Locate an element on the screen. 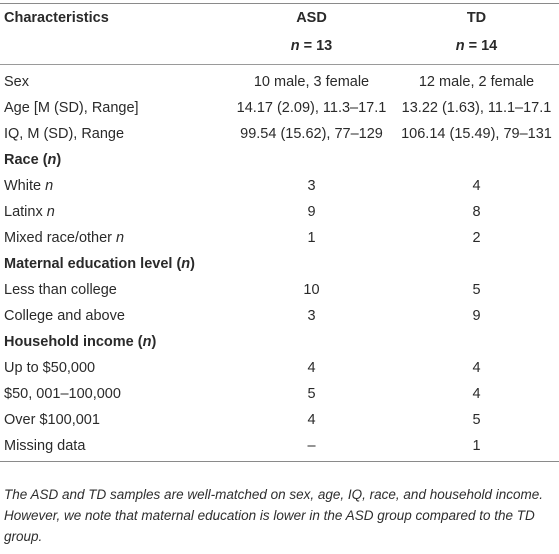 This screenshot has width=559, height=554. asd-value: 9 is located at coordinates (311, 212).